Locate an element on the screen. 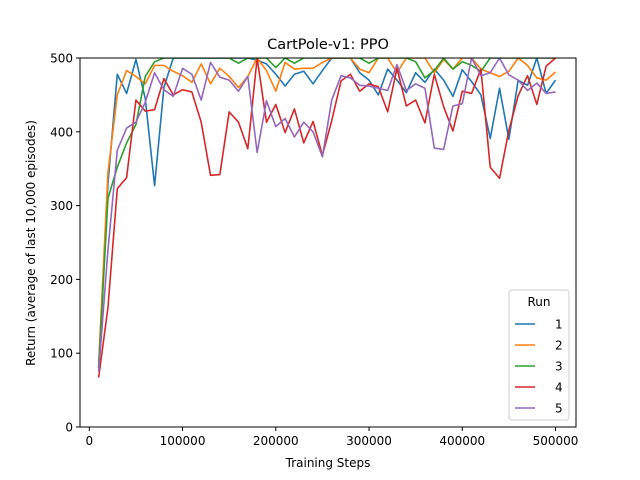 The image size is (640, 480). legend-label-run-5: 5 is located at coordinates (559, 409).